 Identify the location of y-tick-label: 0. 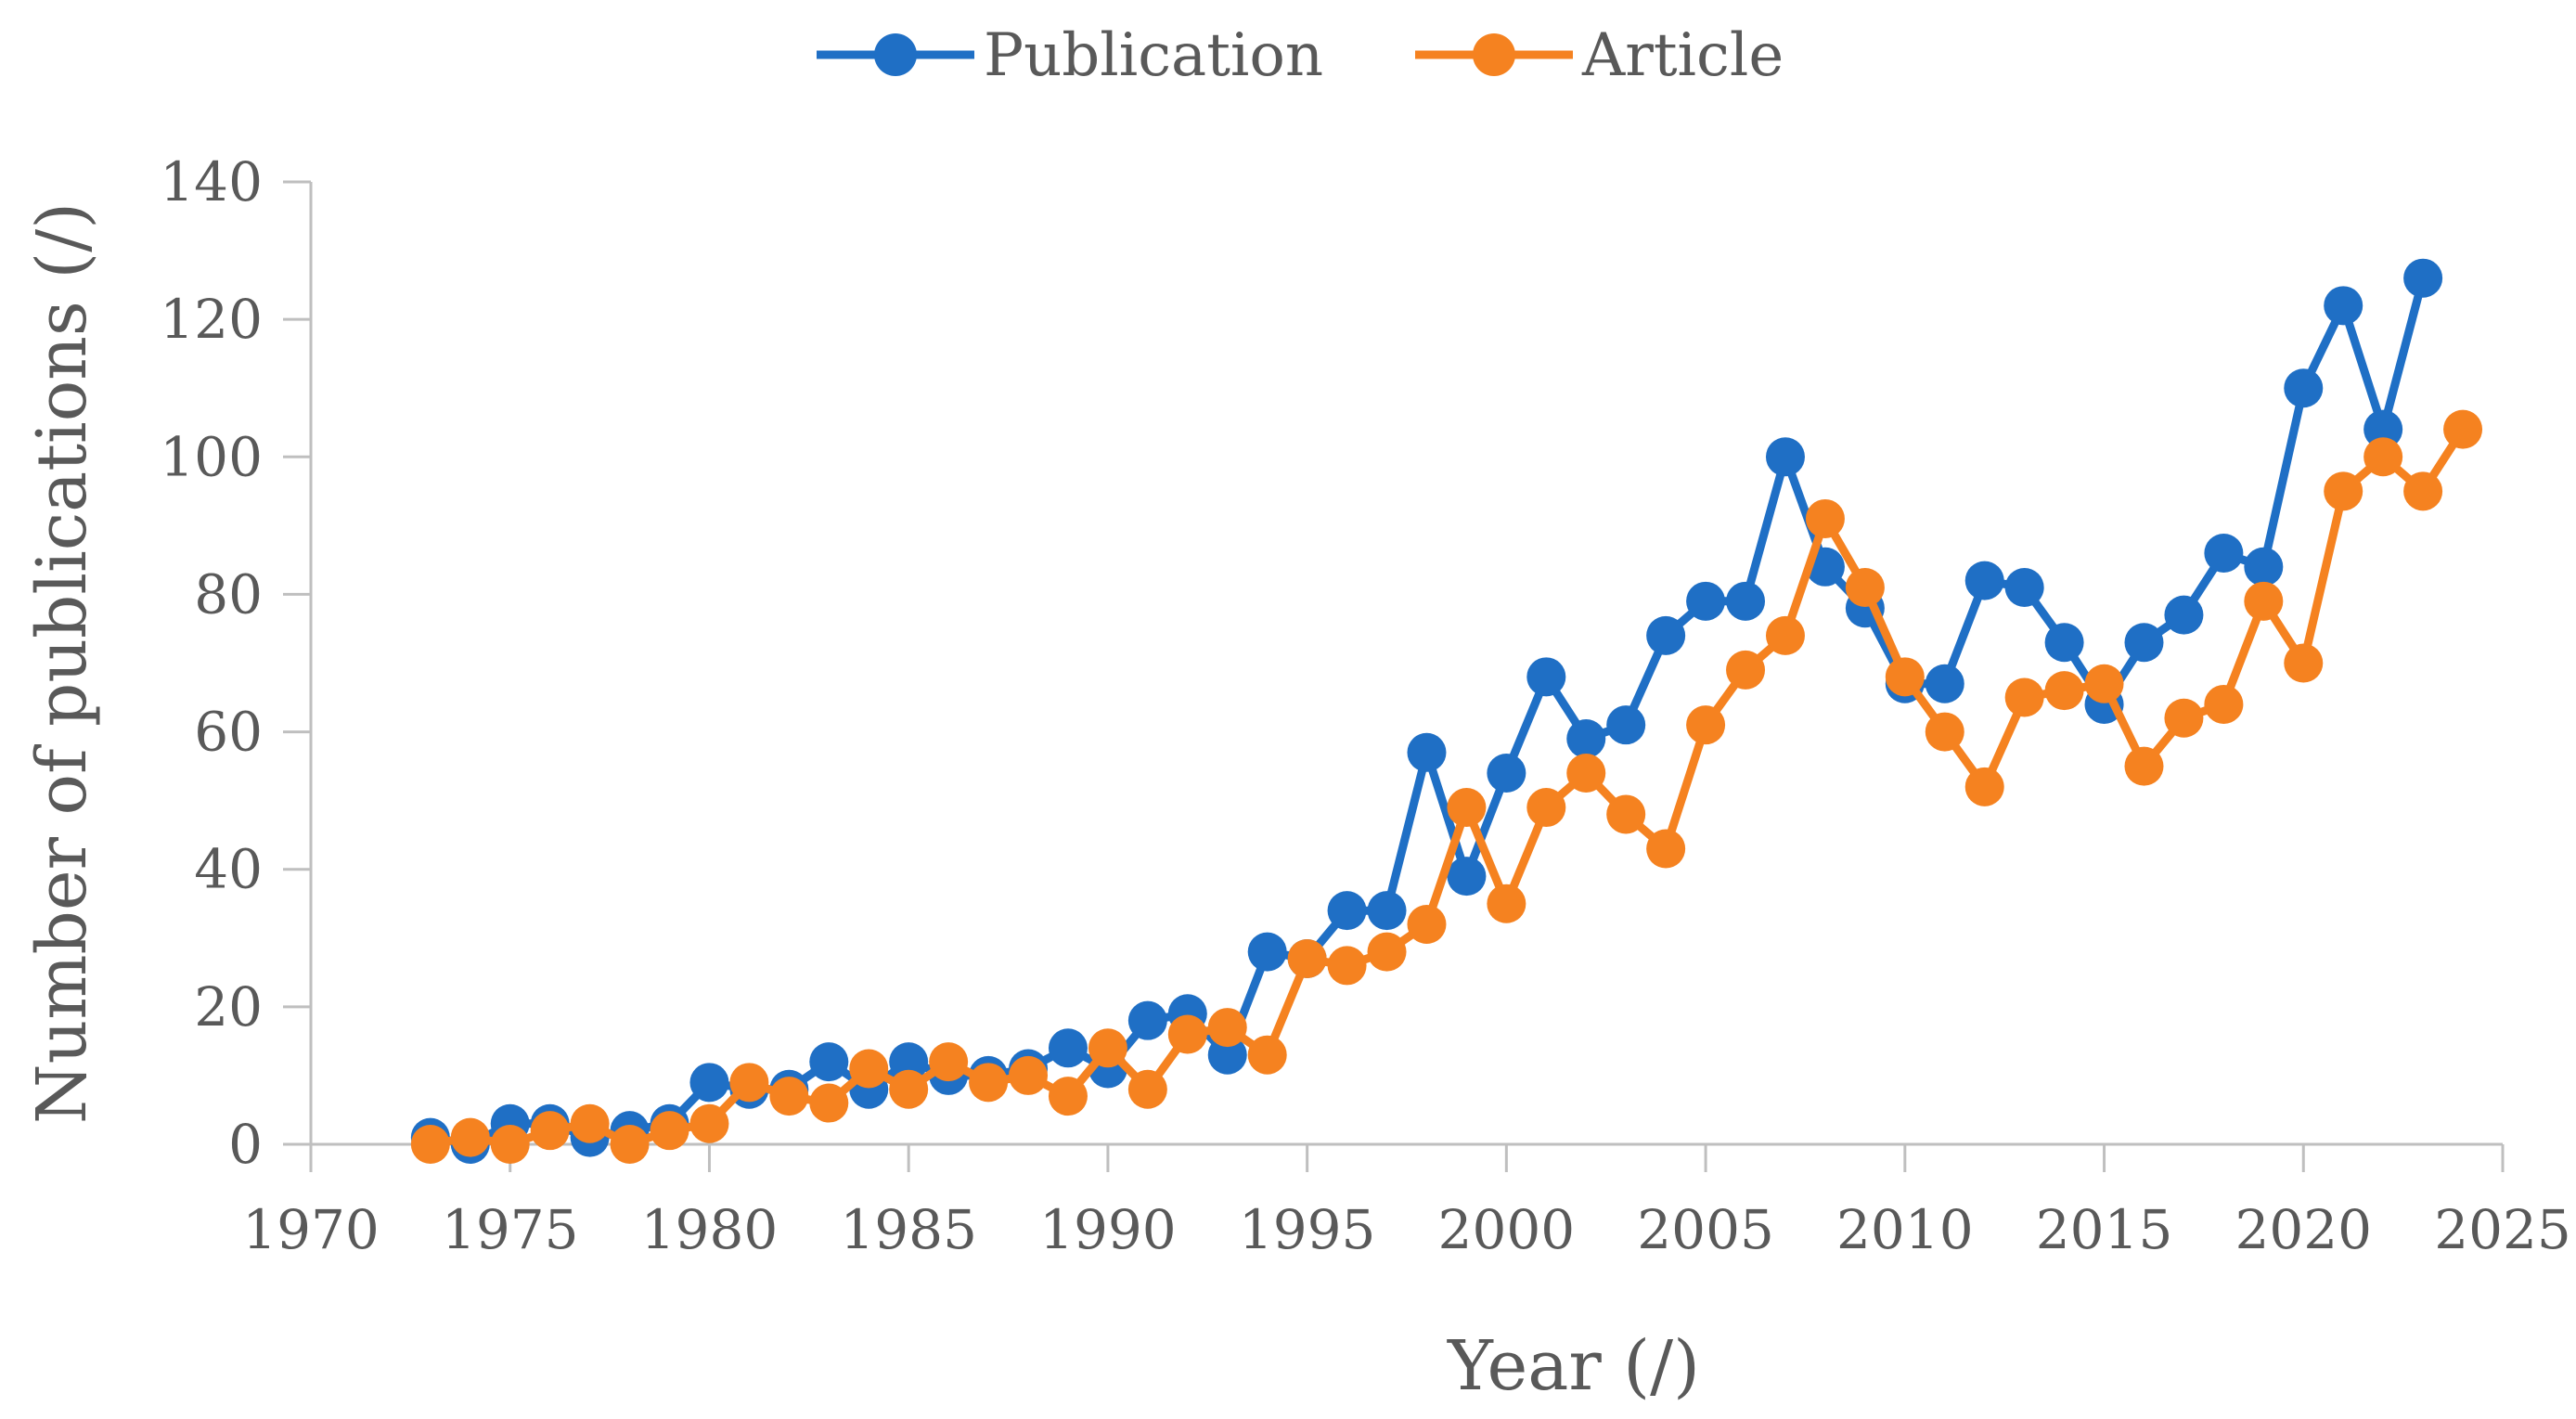
(245, 1144).